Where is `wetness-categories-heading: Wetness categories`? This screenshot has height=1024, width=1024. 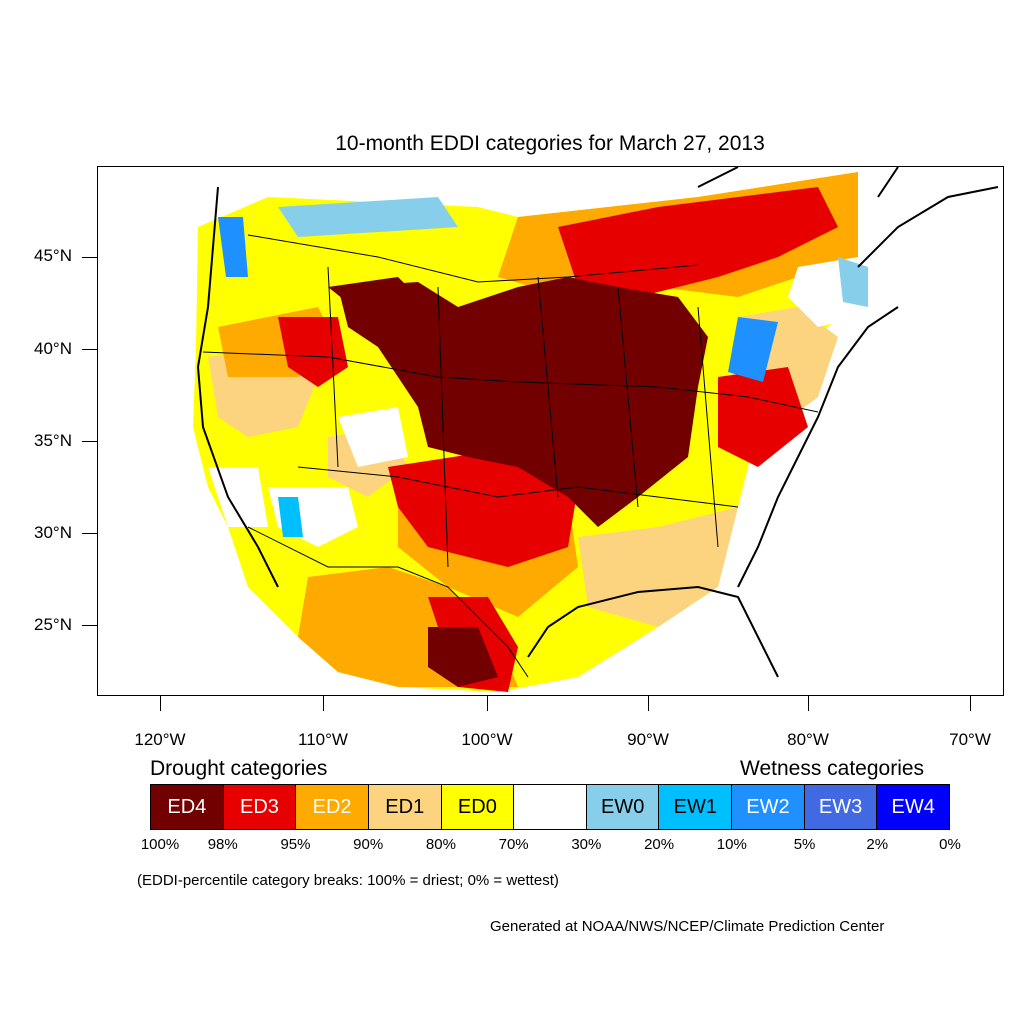
wetness-categories-heading: Wetness categories is located at coordinates (832, 768).